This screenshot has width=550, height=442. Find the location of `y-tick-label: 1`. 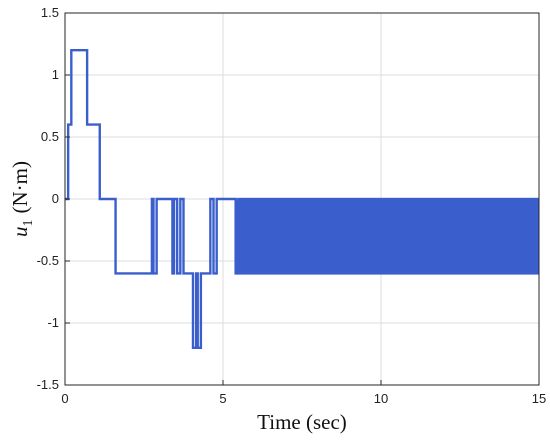

y-tick-label: 1 is located at coordinates (55, 74).